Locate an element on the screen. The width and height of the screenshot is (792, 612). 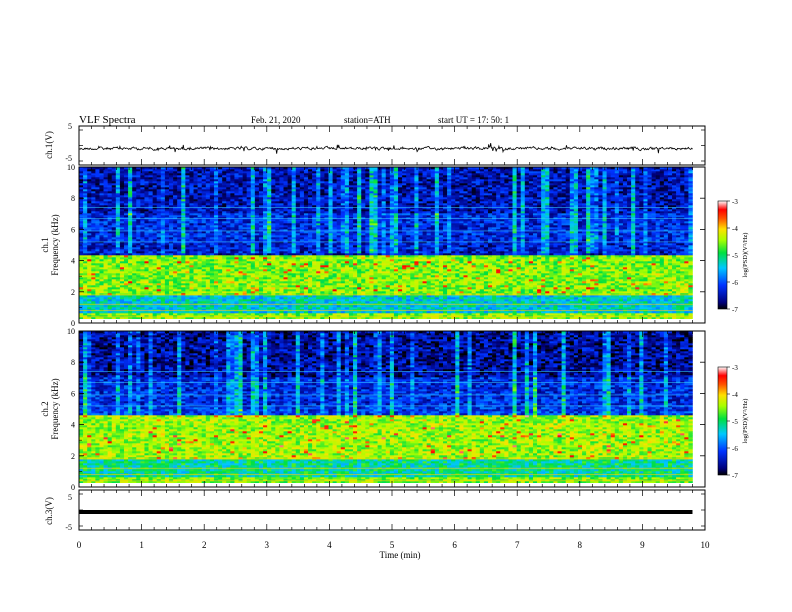
ch3-ylabel: ch.3(V) is located at coordinates (49, 511).